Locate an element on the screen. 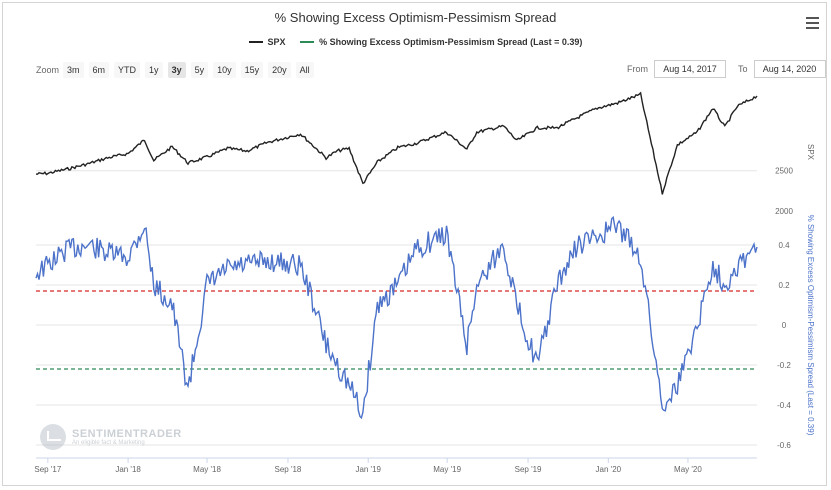  spx-tick-label: 2500 is located at coordinates (784, 171).